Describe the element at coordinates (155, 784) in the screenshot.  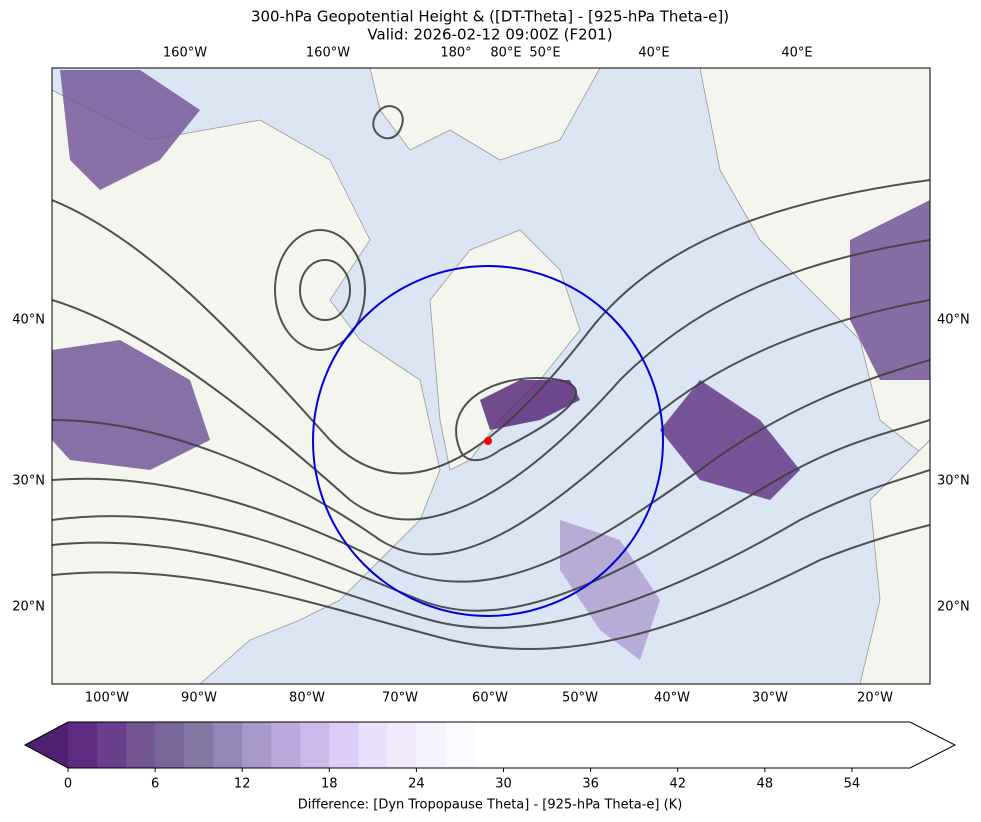
I see `colorbar-tick-label: 6` at that location.